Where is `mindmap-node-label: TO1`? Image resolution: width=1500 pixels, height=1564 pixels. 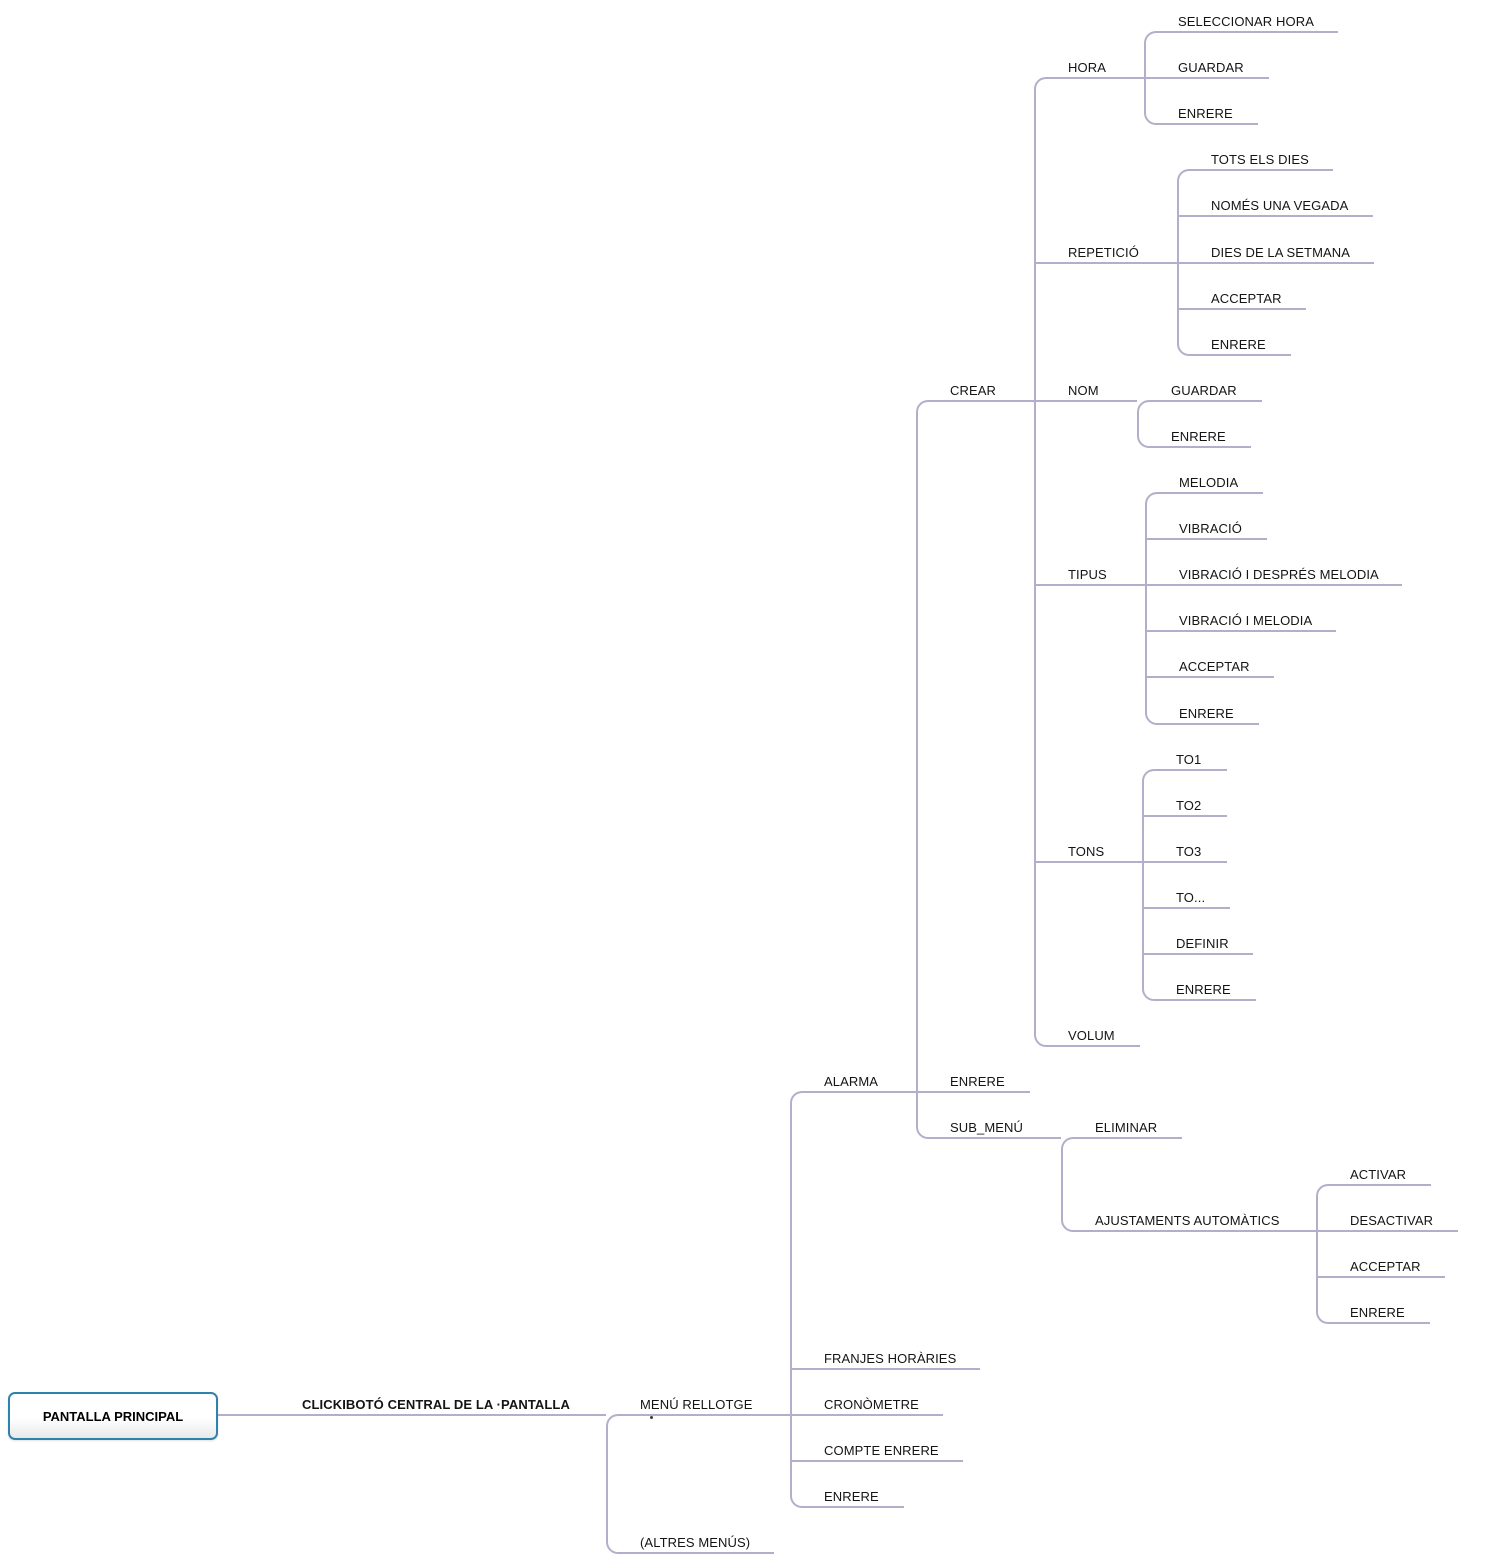
mindmap-node-label: TO1 is located at coordinates (1189, 759).